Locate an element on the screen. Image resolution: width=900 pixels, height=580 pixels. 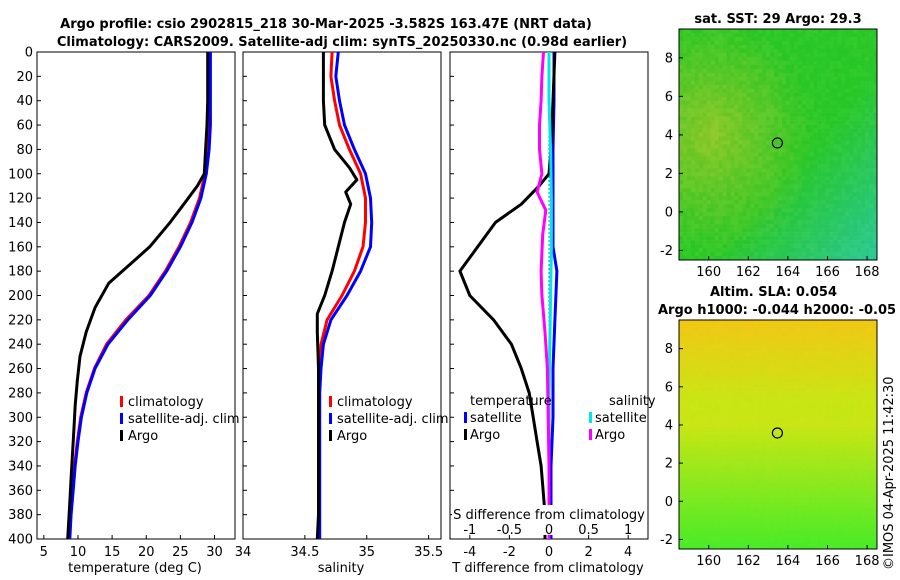
legend-swatch-climatology is located at coordinates (121, 401).